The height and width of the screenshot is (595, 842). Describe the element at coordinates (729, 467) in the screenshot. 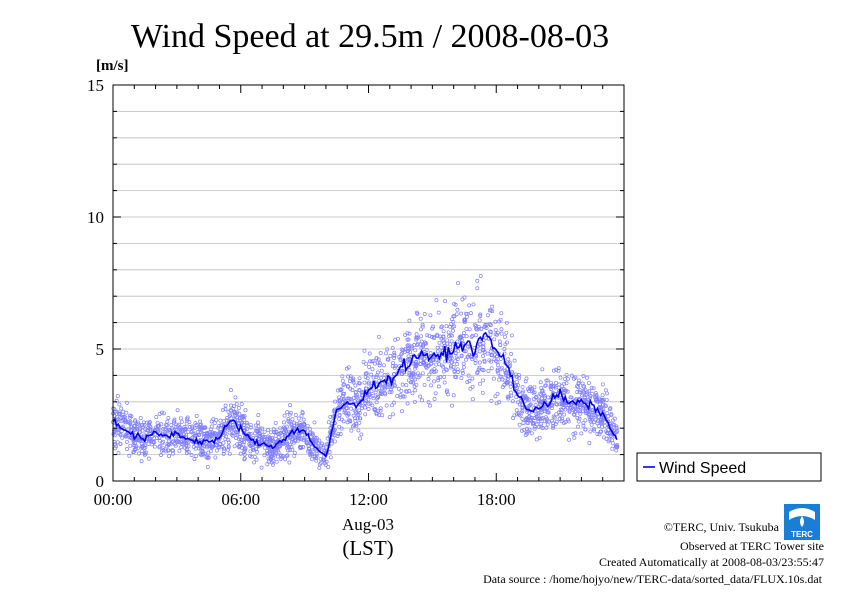

I see `legend: Wind Speed` at that location.